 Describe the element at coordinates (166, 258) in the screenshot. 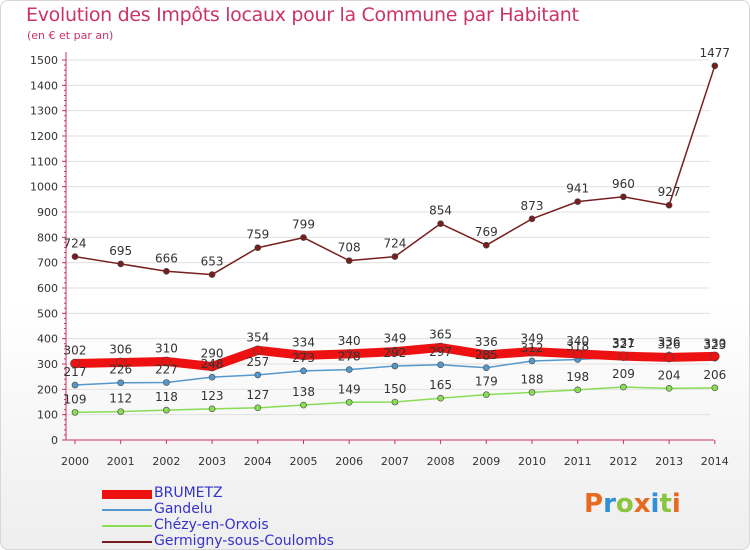

I see `data-label: 666` at that location.